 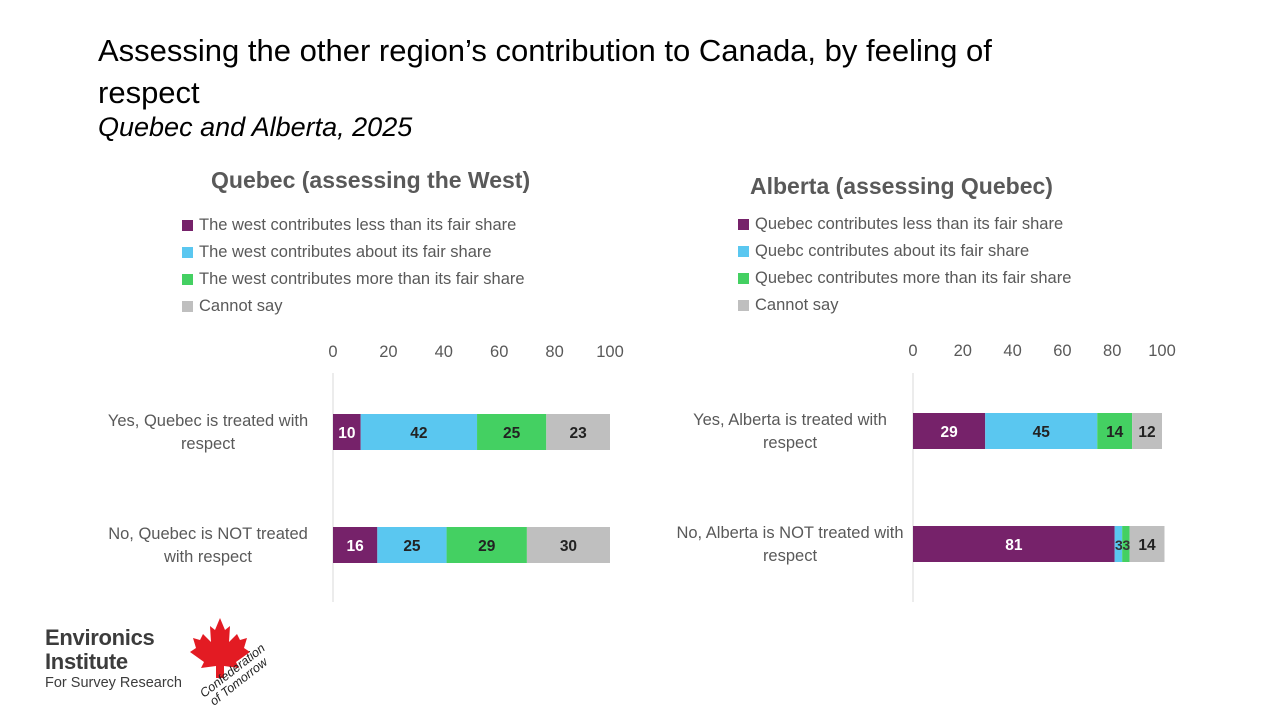 What do you see at coordinates (789, 533) in the screenshot?
I see `category-label: No, Alberta is NOT treated with` at bounding box center [789, 533].